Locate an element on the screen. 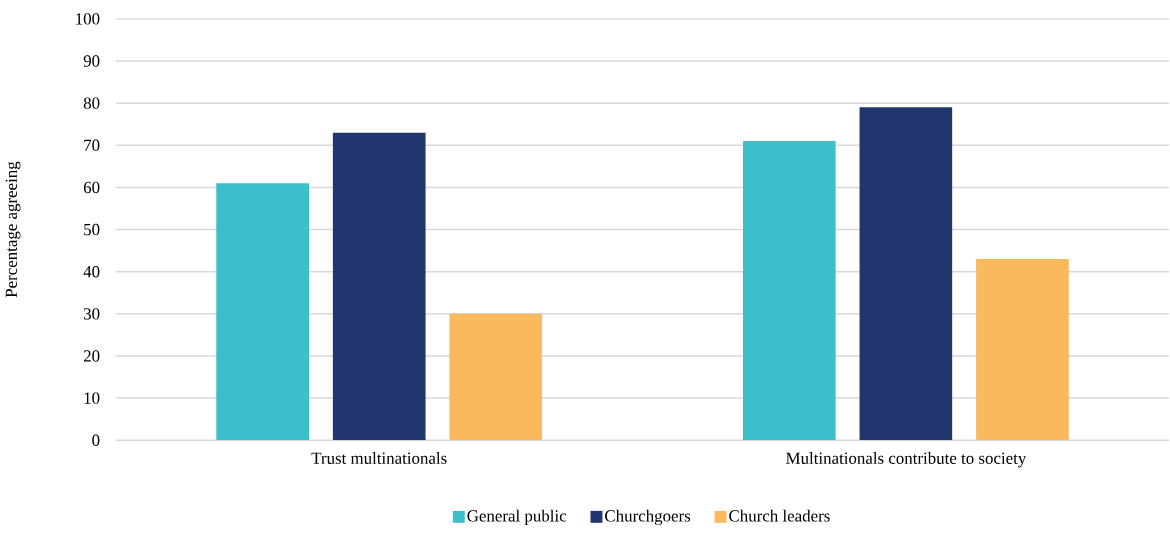 This screenshot has width=1170, height=534. y-tick-label: 50 is located at coordinates (92, 230).